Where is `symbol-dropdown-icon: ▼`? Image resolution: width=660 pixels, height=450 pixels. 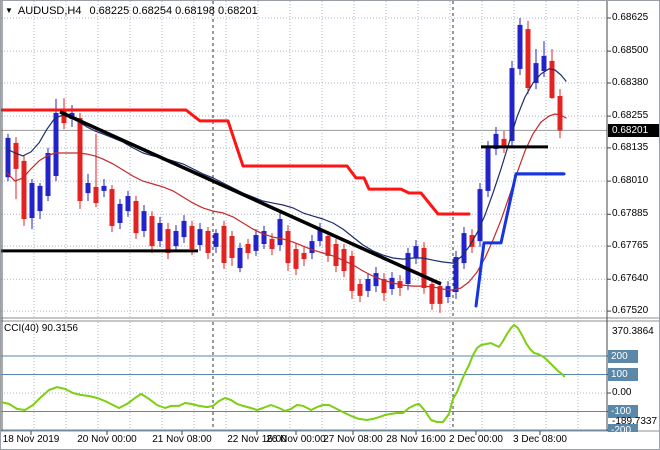 symbol-dropdown-icon: ▼ is located at coordinates (9, 10).